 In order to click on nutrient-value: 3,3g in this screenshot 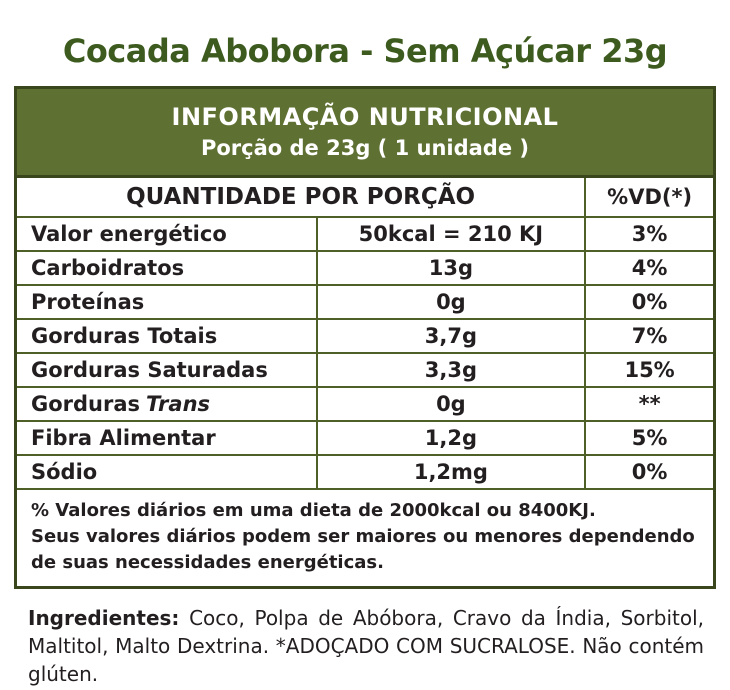, I will do `click(450, 370)`.